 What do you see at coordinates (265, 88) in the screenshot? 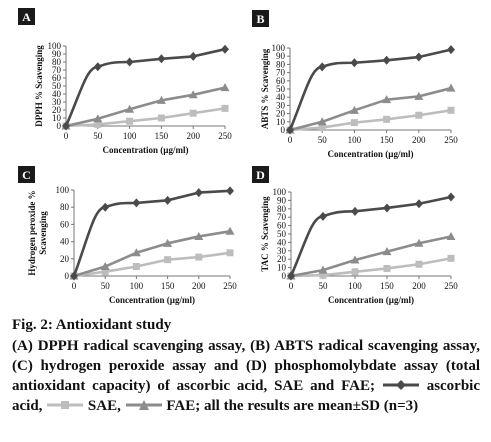
I see `y-axis-title: ABTS % Scavenging` at bounding box center [265, 88].